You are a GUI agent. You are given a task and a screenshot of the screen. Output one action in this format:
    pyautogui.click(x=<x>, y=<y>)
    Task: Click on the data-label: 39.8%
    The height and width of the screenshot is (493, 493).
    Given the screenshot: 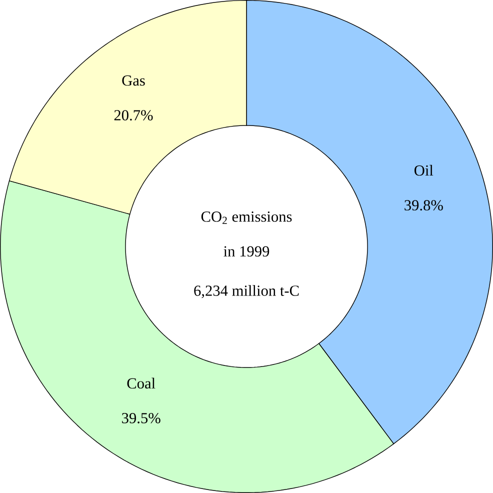 What is the action you would take?
    pyautogui.click(x=423, y=205)
    